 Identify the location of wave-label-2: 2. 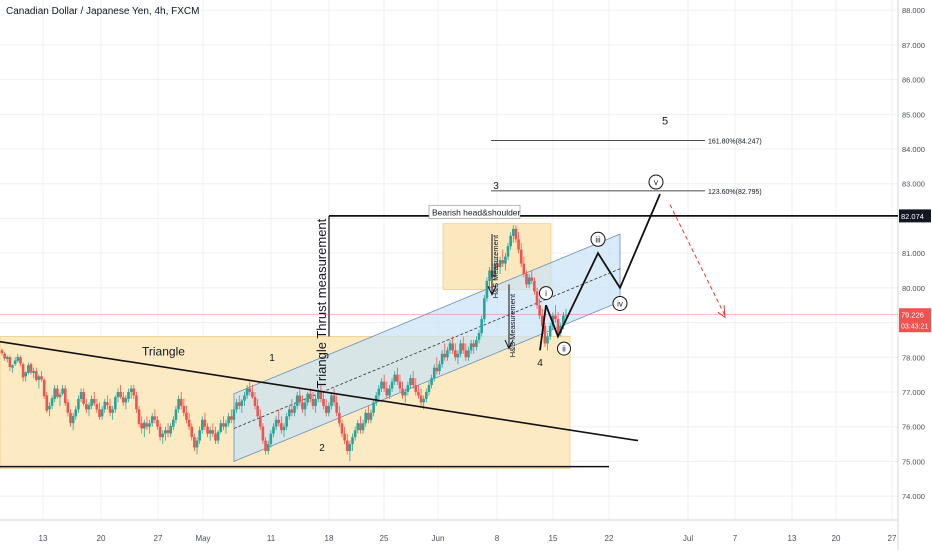
(322, 448).